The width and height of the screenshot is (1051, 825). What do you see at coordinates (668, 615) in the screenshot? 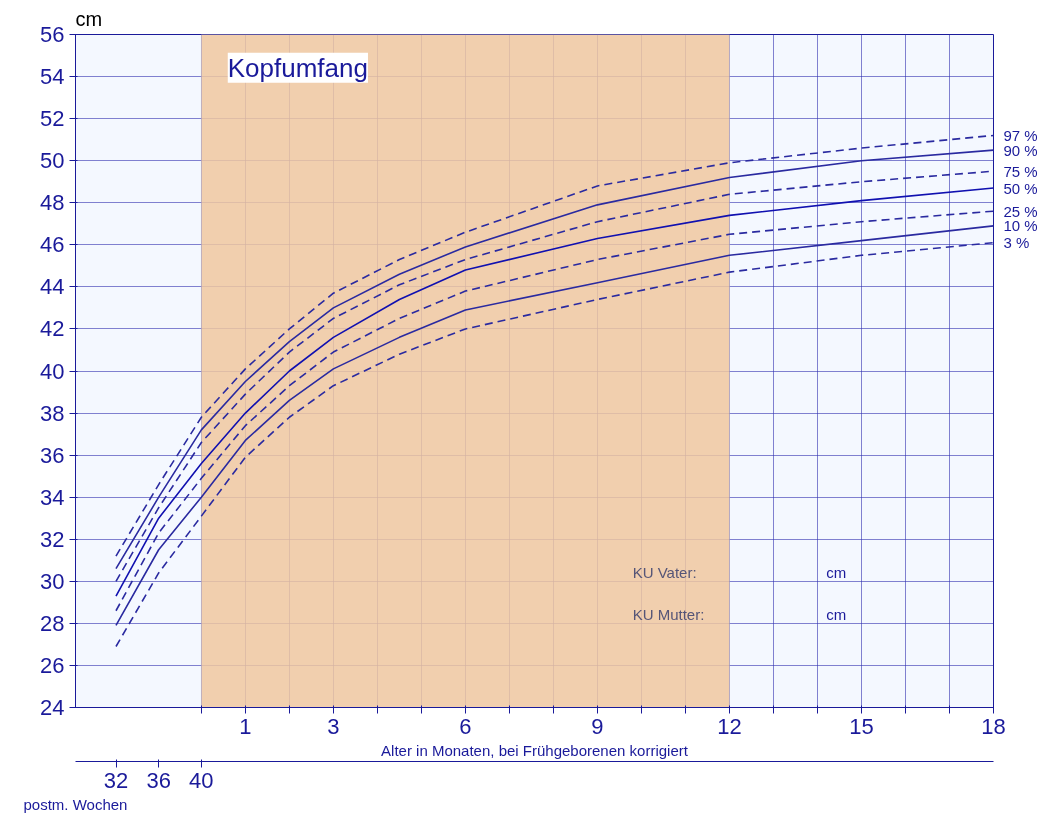
I see `annotation: KU Mutter:` at bounding box center [668, 615].